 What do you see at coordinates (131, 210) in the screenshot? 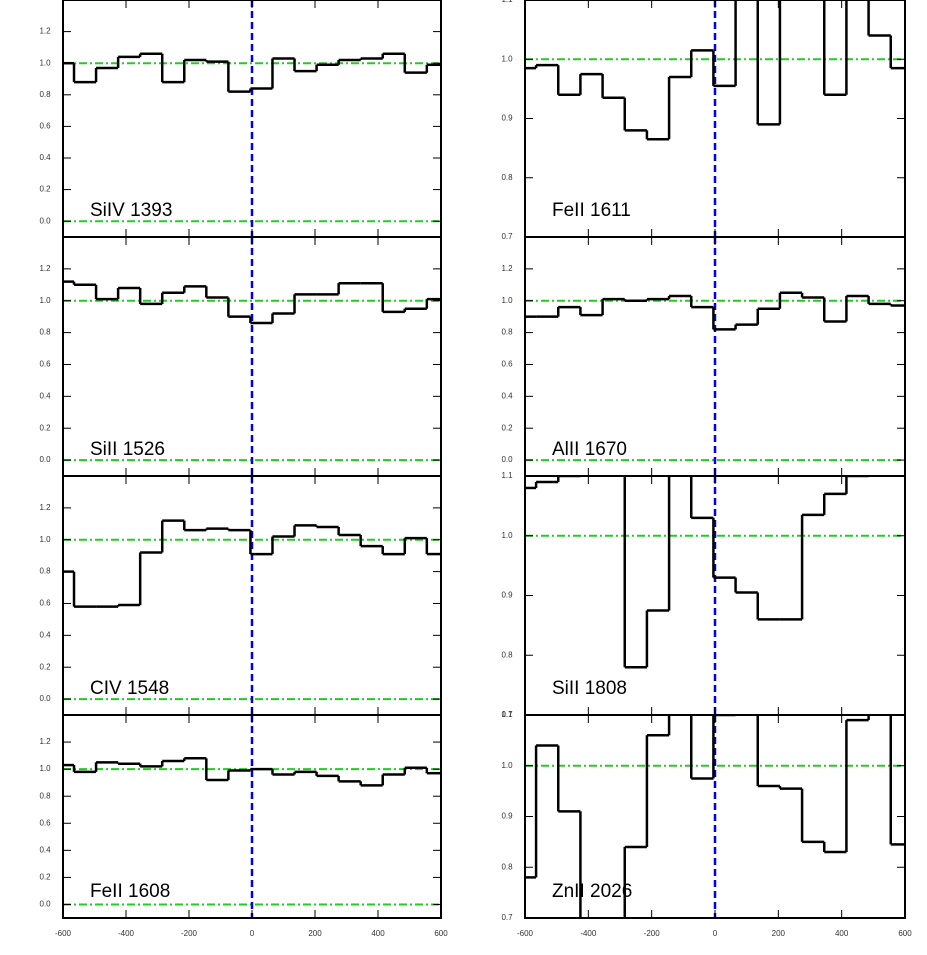
I see `line-label: SiIV 1393` at bounding box center [131, 210].